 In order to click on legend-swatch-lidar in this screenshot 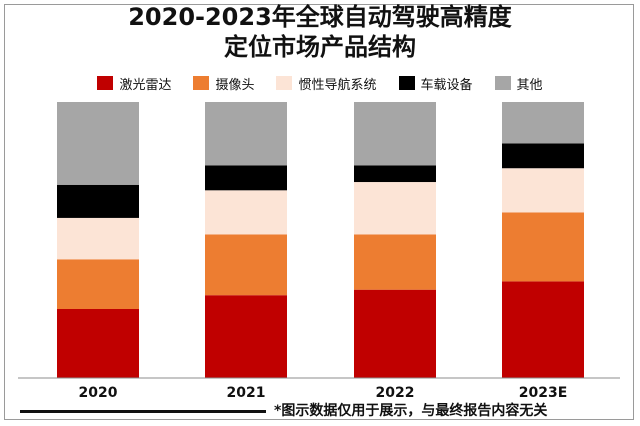, I will do `click(105, 83)`.